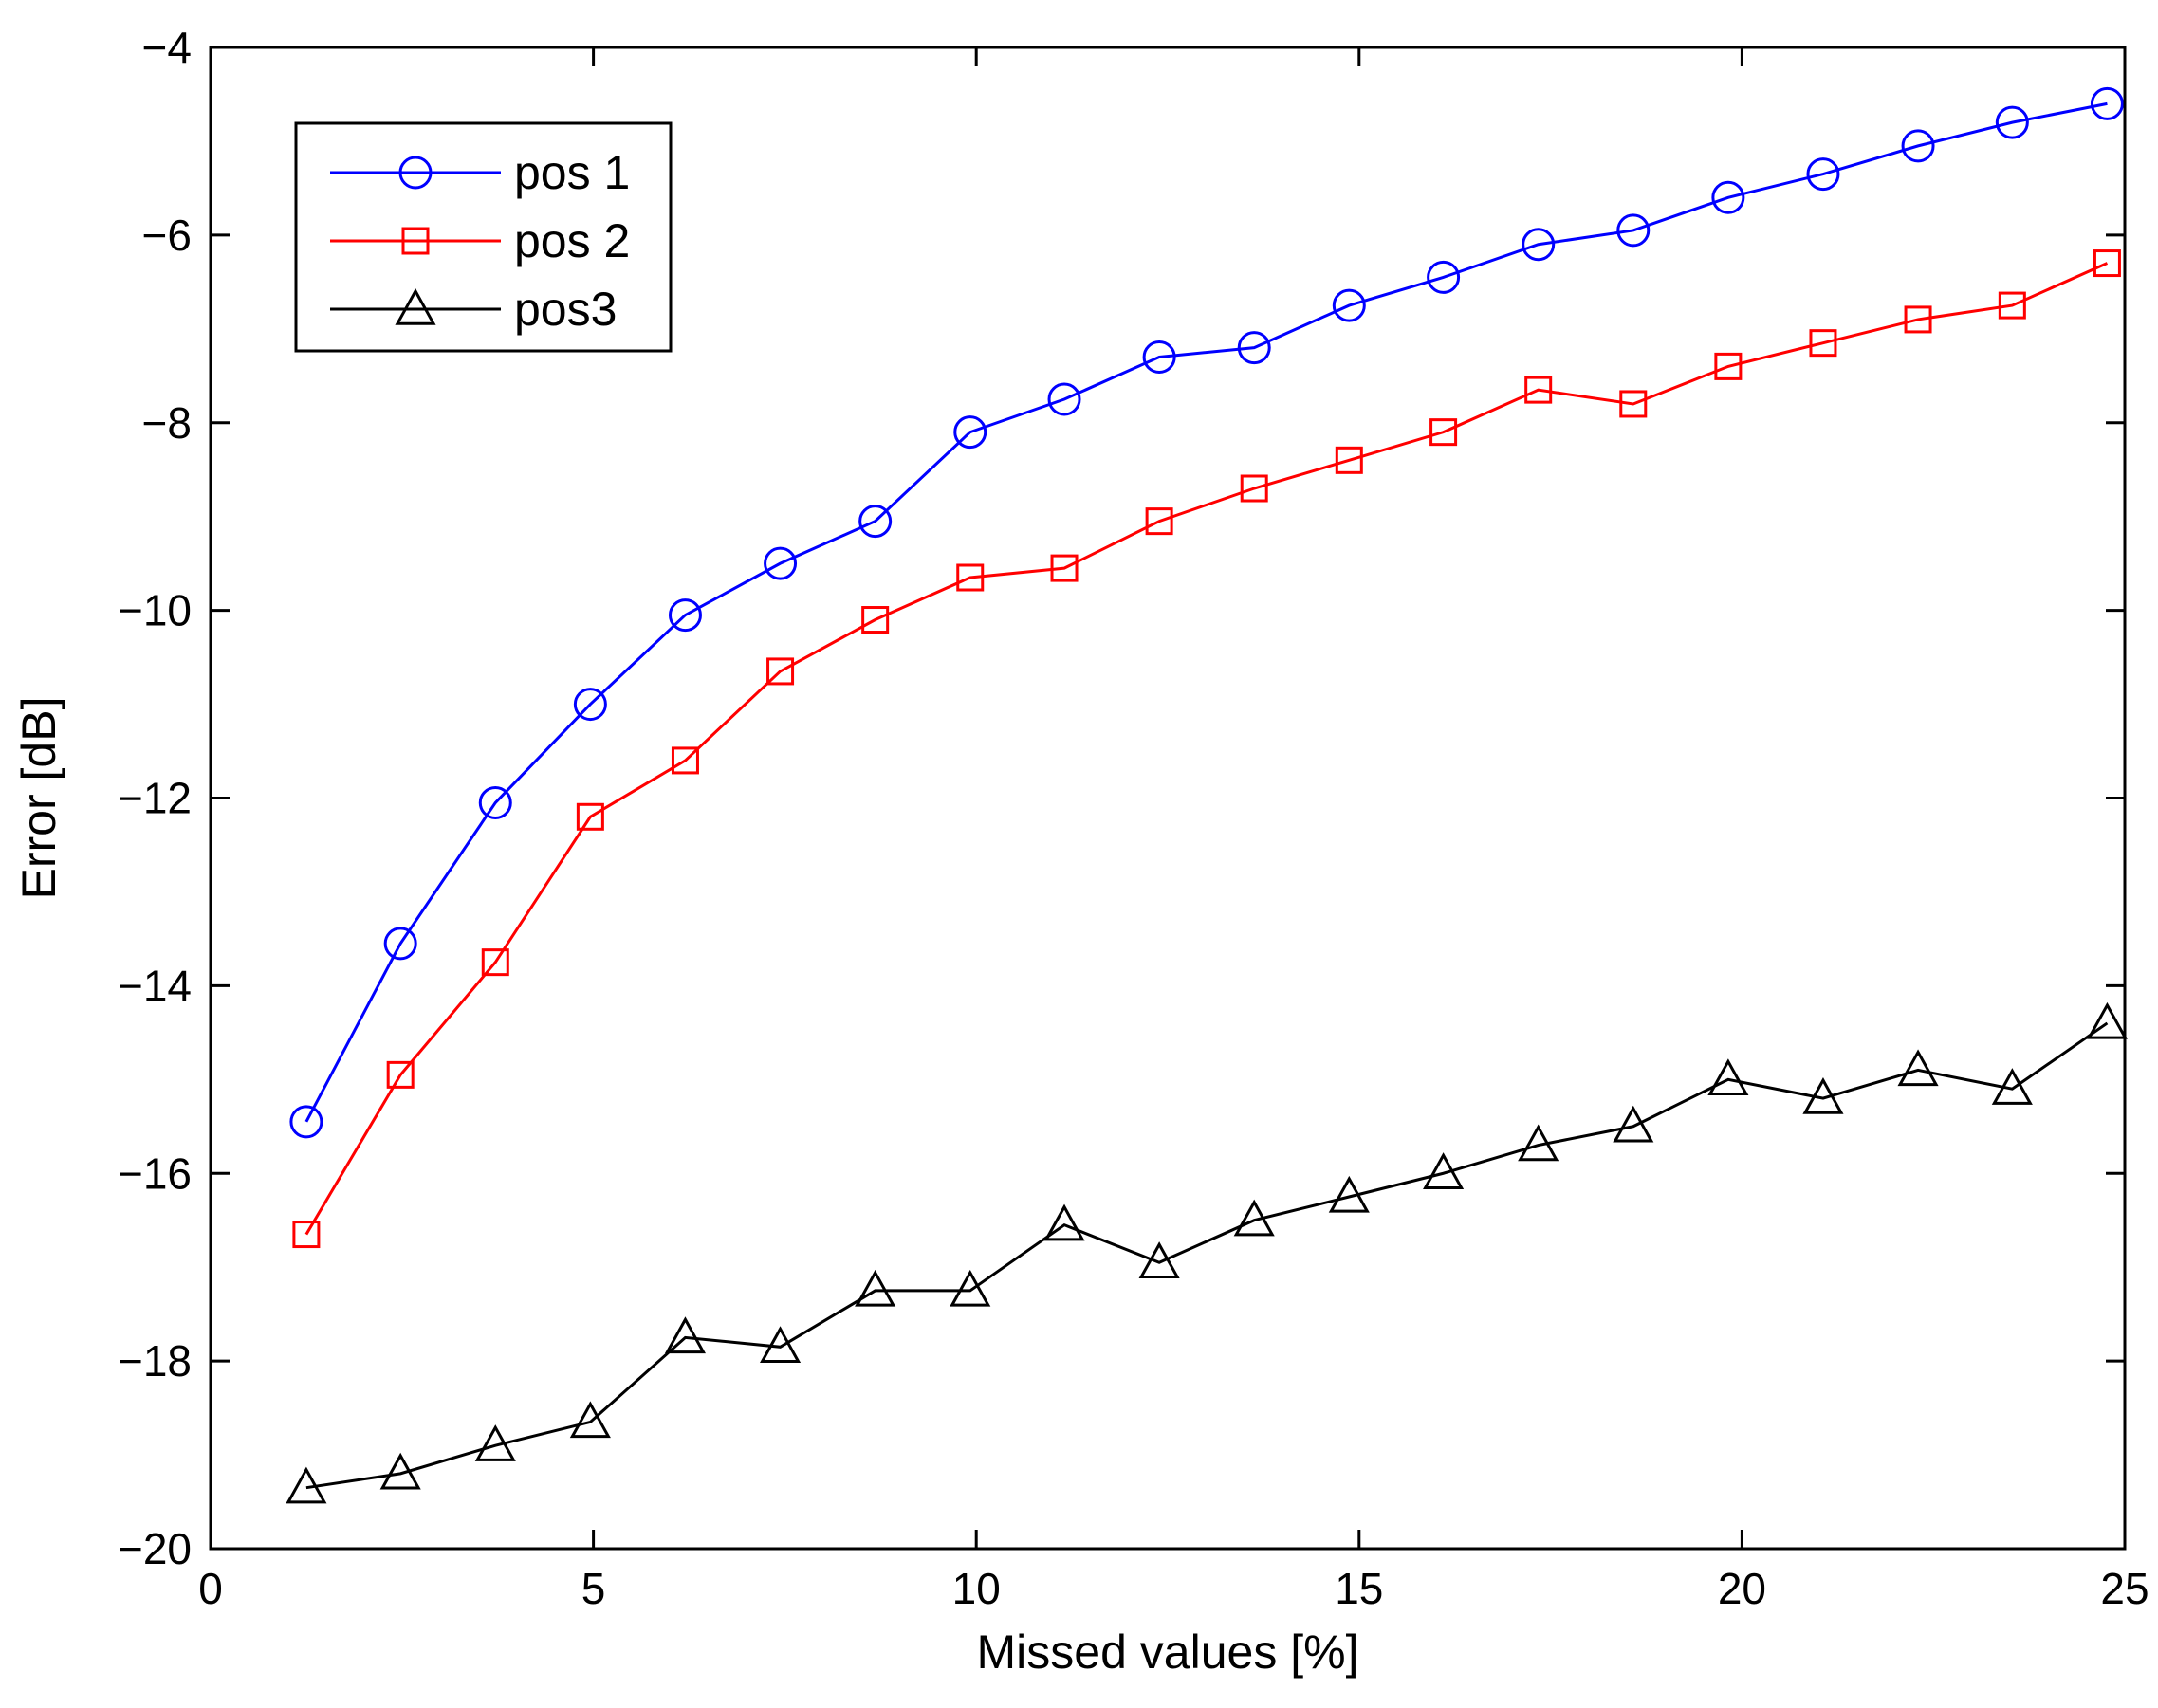 This screenshot has height=1708, width=2158. I want to click on y-tick-label: −18, so click(155, 1361).